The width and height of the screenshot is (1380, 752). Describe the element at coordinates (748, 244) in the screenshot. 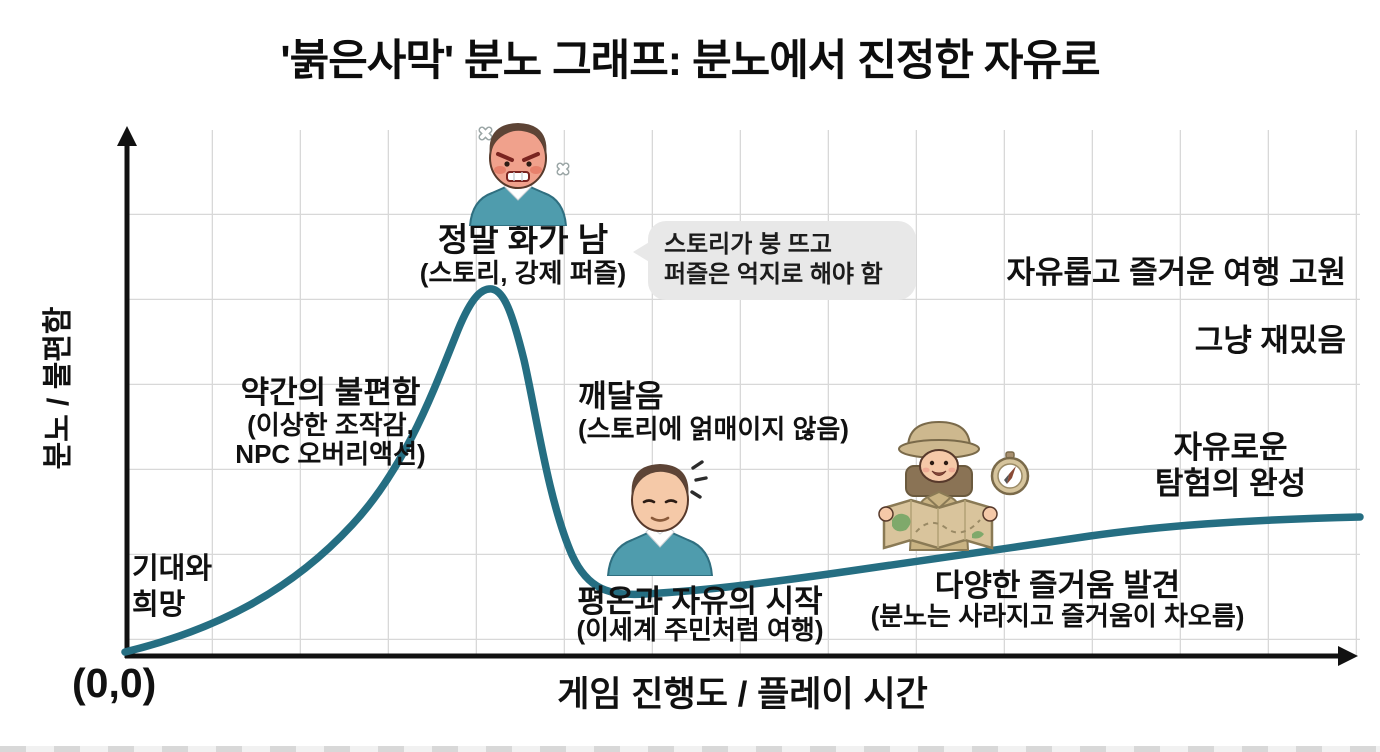

I see `speech-bubble-line: 스토리가 붕 뜨고` at that location.